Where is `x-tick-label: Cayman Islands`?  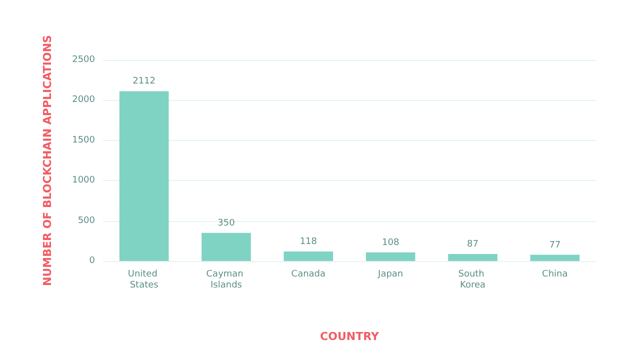
x-tick-label: Cayman Islands is located at coordinates (226, 280).